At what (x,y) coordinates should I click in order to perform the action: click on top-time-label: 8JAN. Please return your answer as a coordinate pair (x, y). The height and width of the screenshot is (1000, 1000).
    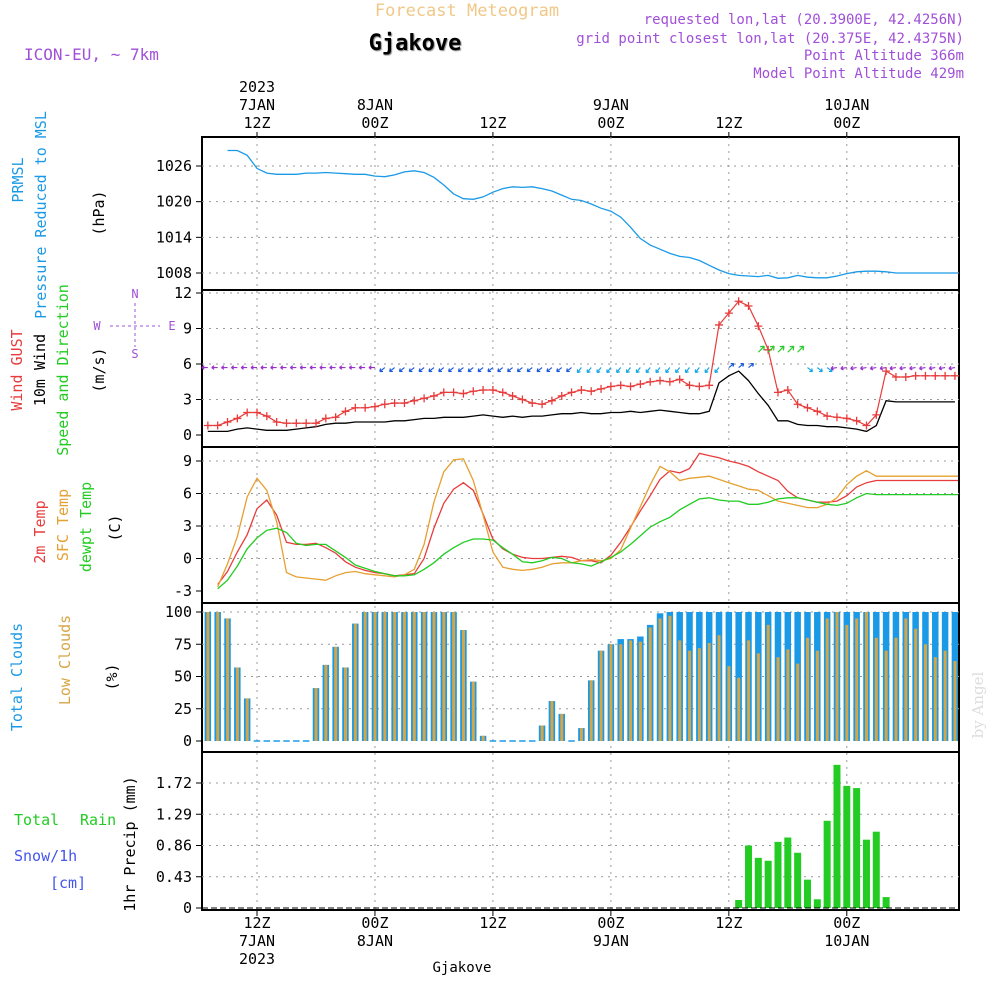
    Looking at the image, I should click on (375, 105).